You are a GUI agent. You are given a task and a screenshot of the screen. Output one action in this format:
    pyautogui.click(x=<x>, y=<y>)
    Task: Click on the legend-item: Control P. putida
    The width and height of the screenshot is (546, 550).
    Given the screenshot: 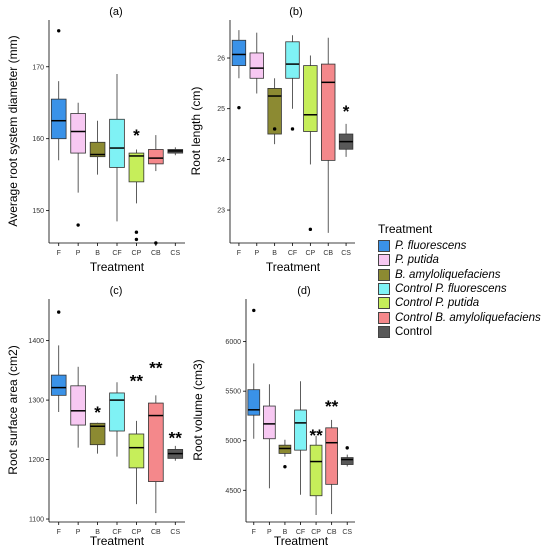 What is the action you would take?
    pyautogui.click(x=462, y=303)
    